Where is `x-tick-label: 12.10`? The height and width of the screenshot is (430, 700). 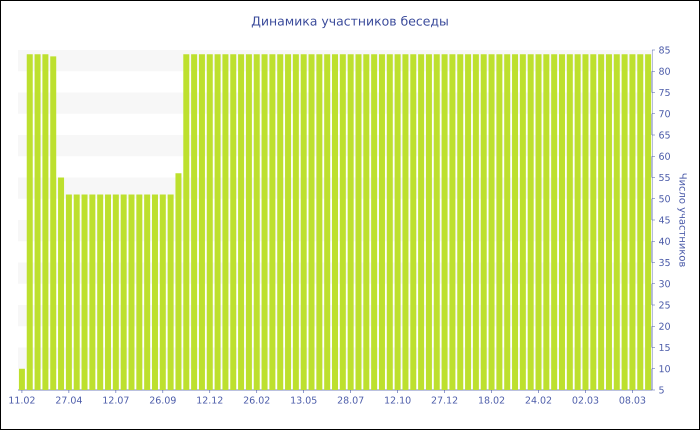
x-tick-label: 12.10 is located at coordinates (398, 400).